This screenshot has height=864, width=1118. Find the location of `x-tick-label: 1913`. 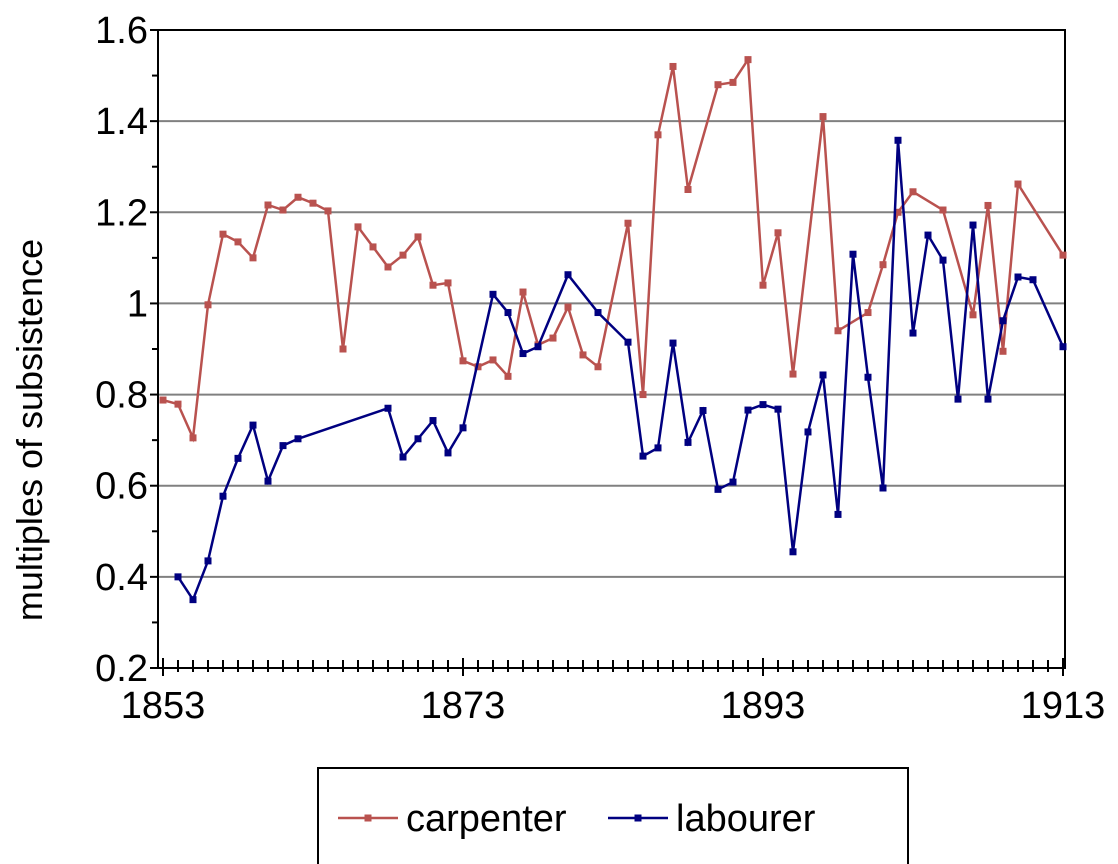

x-tick-label: 1913 is located at coordinates (1063, 706).